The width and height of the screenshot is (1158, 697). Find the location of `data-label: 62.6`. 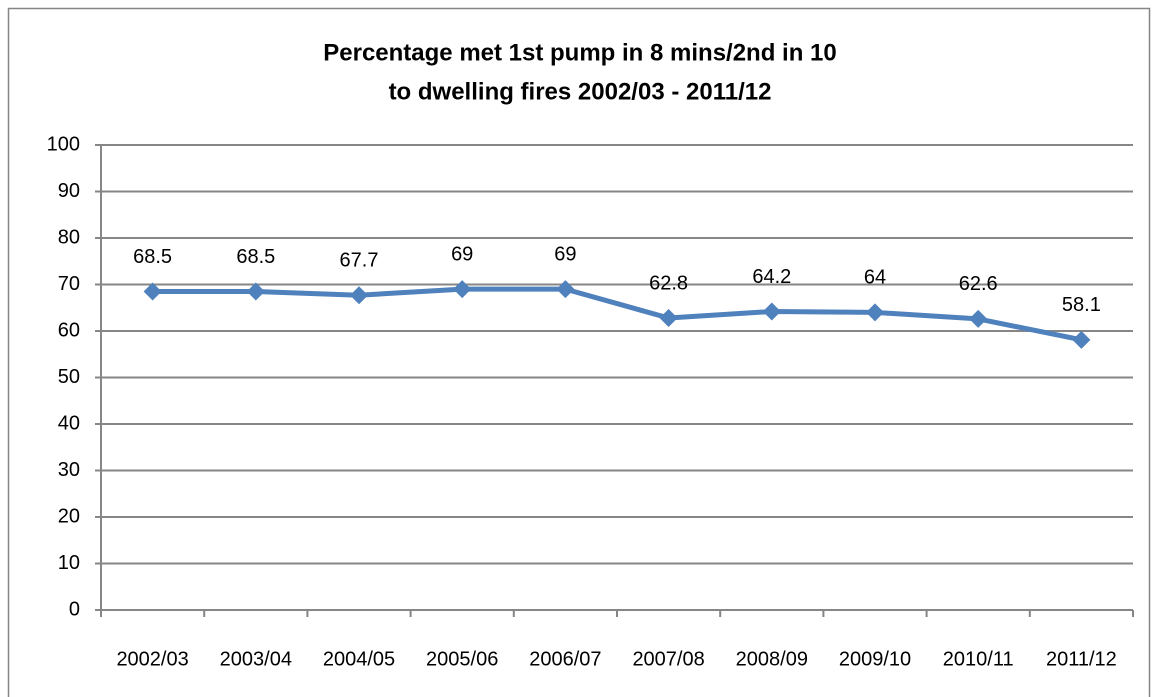

data-label: 62.6 is located at coordinates (978, 284).